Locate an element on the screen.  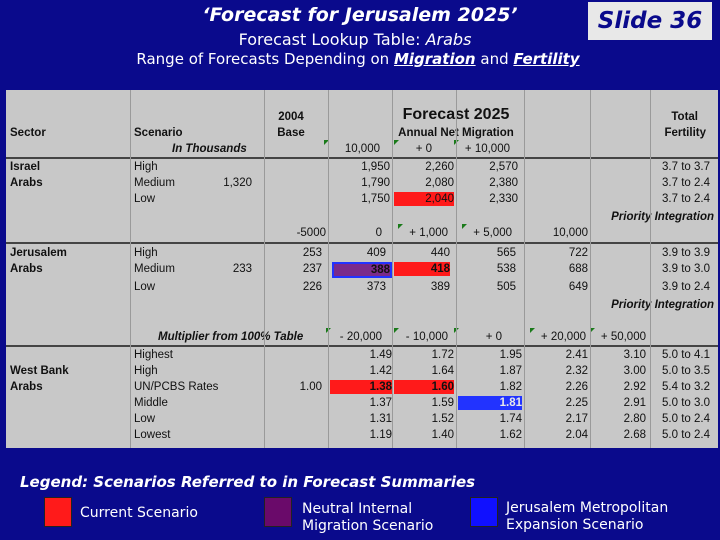
table-cell: 2.91 is located at coordinates (634, 403).